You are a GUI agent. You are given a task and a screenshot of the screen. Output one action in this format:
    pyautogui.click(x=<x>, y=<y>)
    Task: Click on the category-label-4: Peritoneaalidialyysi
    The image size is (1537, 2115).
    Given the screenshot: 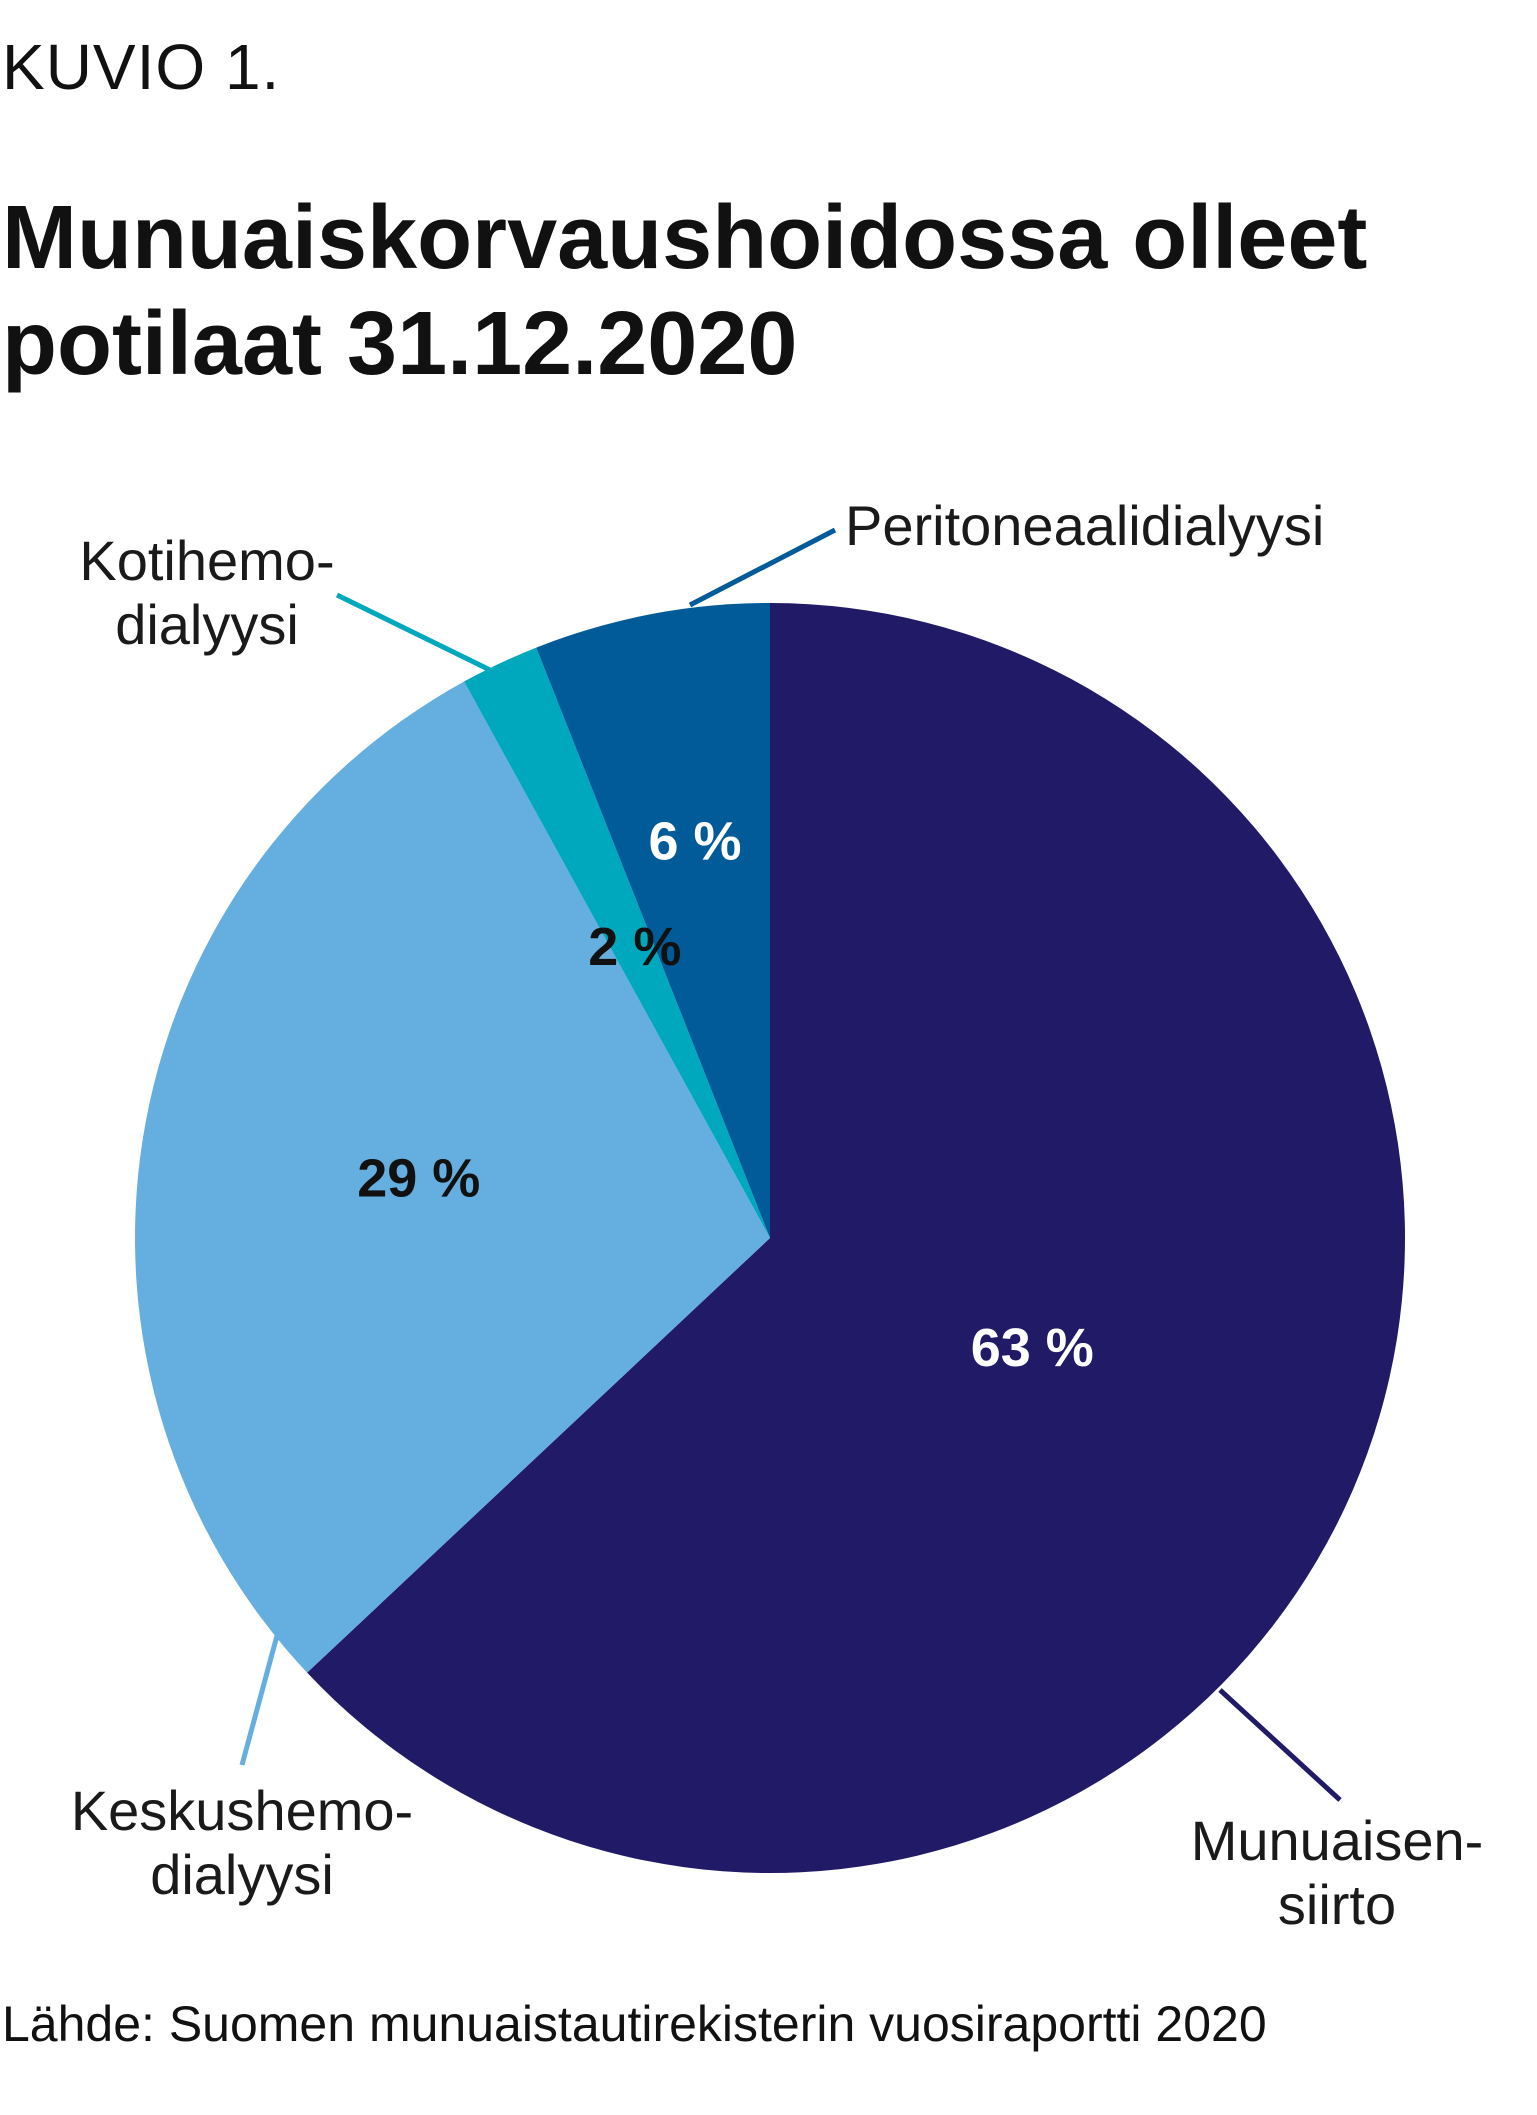 What is the action you would take?
    pyautogui.click(x=1084, y=525)
    